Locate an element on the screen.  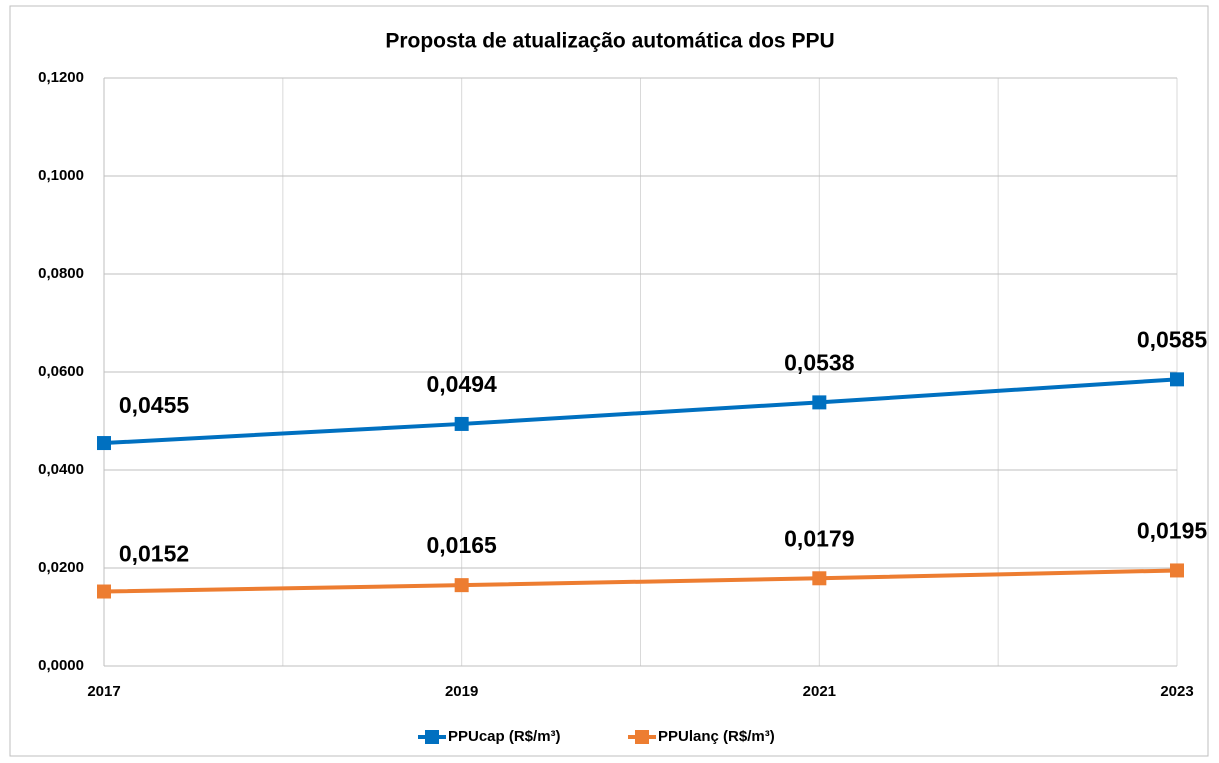
y-tick-label: 0,0200 is located at coordinates (61, 567).